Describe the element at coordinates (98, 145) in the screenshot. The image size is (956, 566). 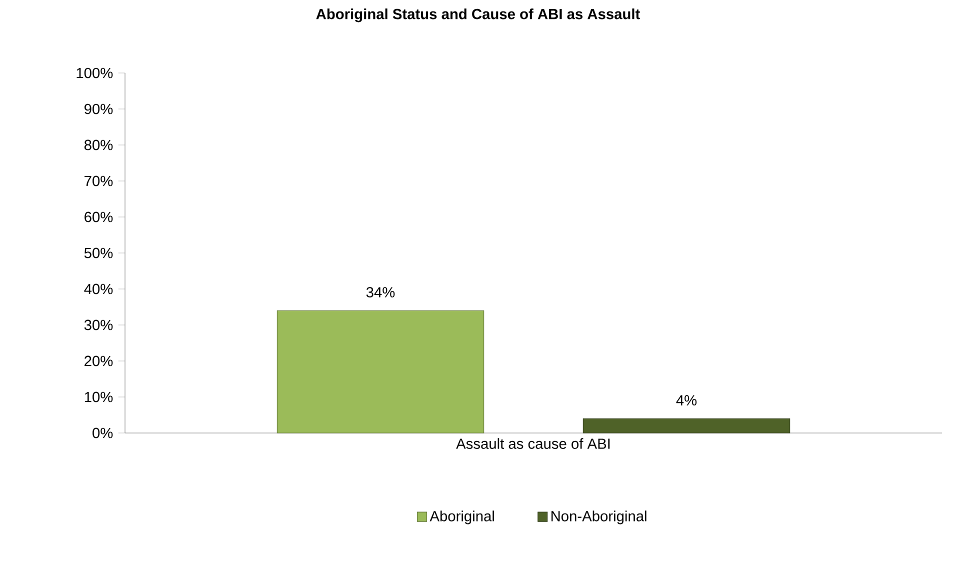
I see `y-tick-label: 80%` at that location.